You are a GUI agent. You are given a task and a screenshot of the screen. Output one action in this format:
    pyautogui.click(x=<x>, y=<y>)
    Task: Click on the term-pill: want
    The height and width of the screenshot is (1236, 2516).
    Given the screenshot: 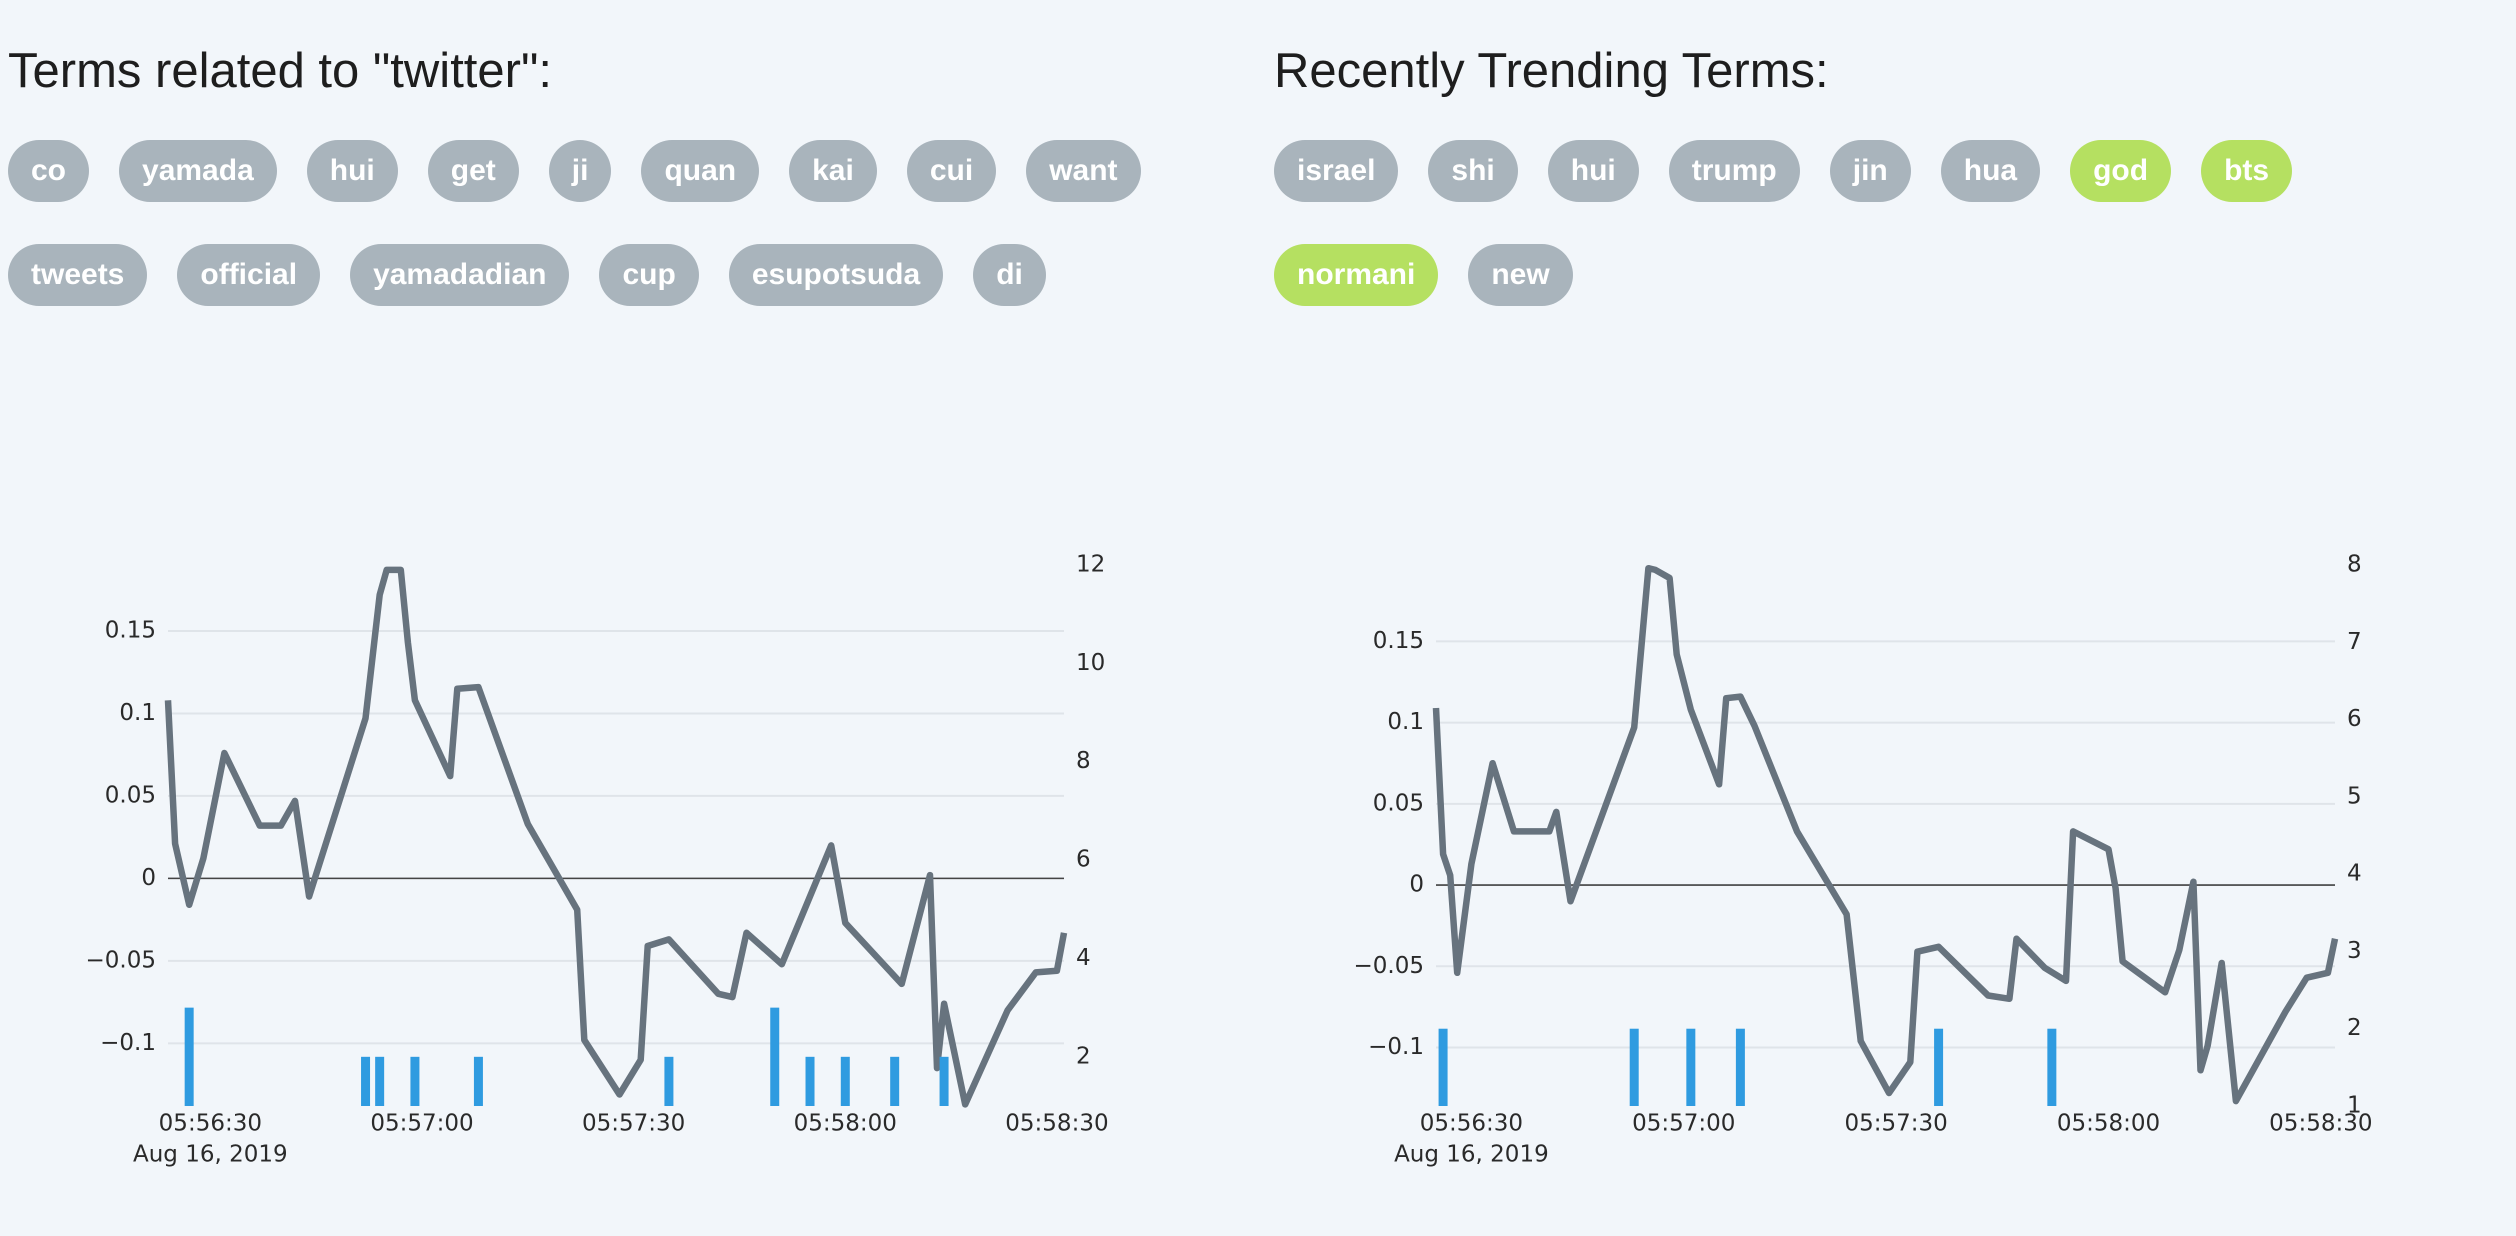 What is the action you would take?
    pyautogui.click(x=1083, y=171)
    